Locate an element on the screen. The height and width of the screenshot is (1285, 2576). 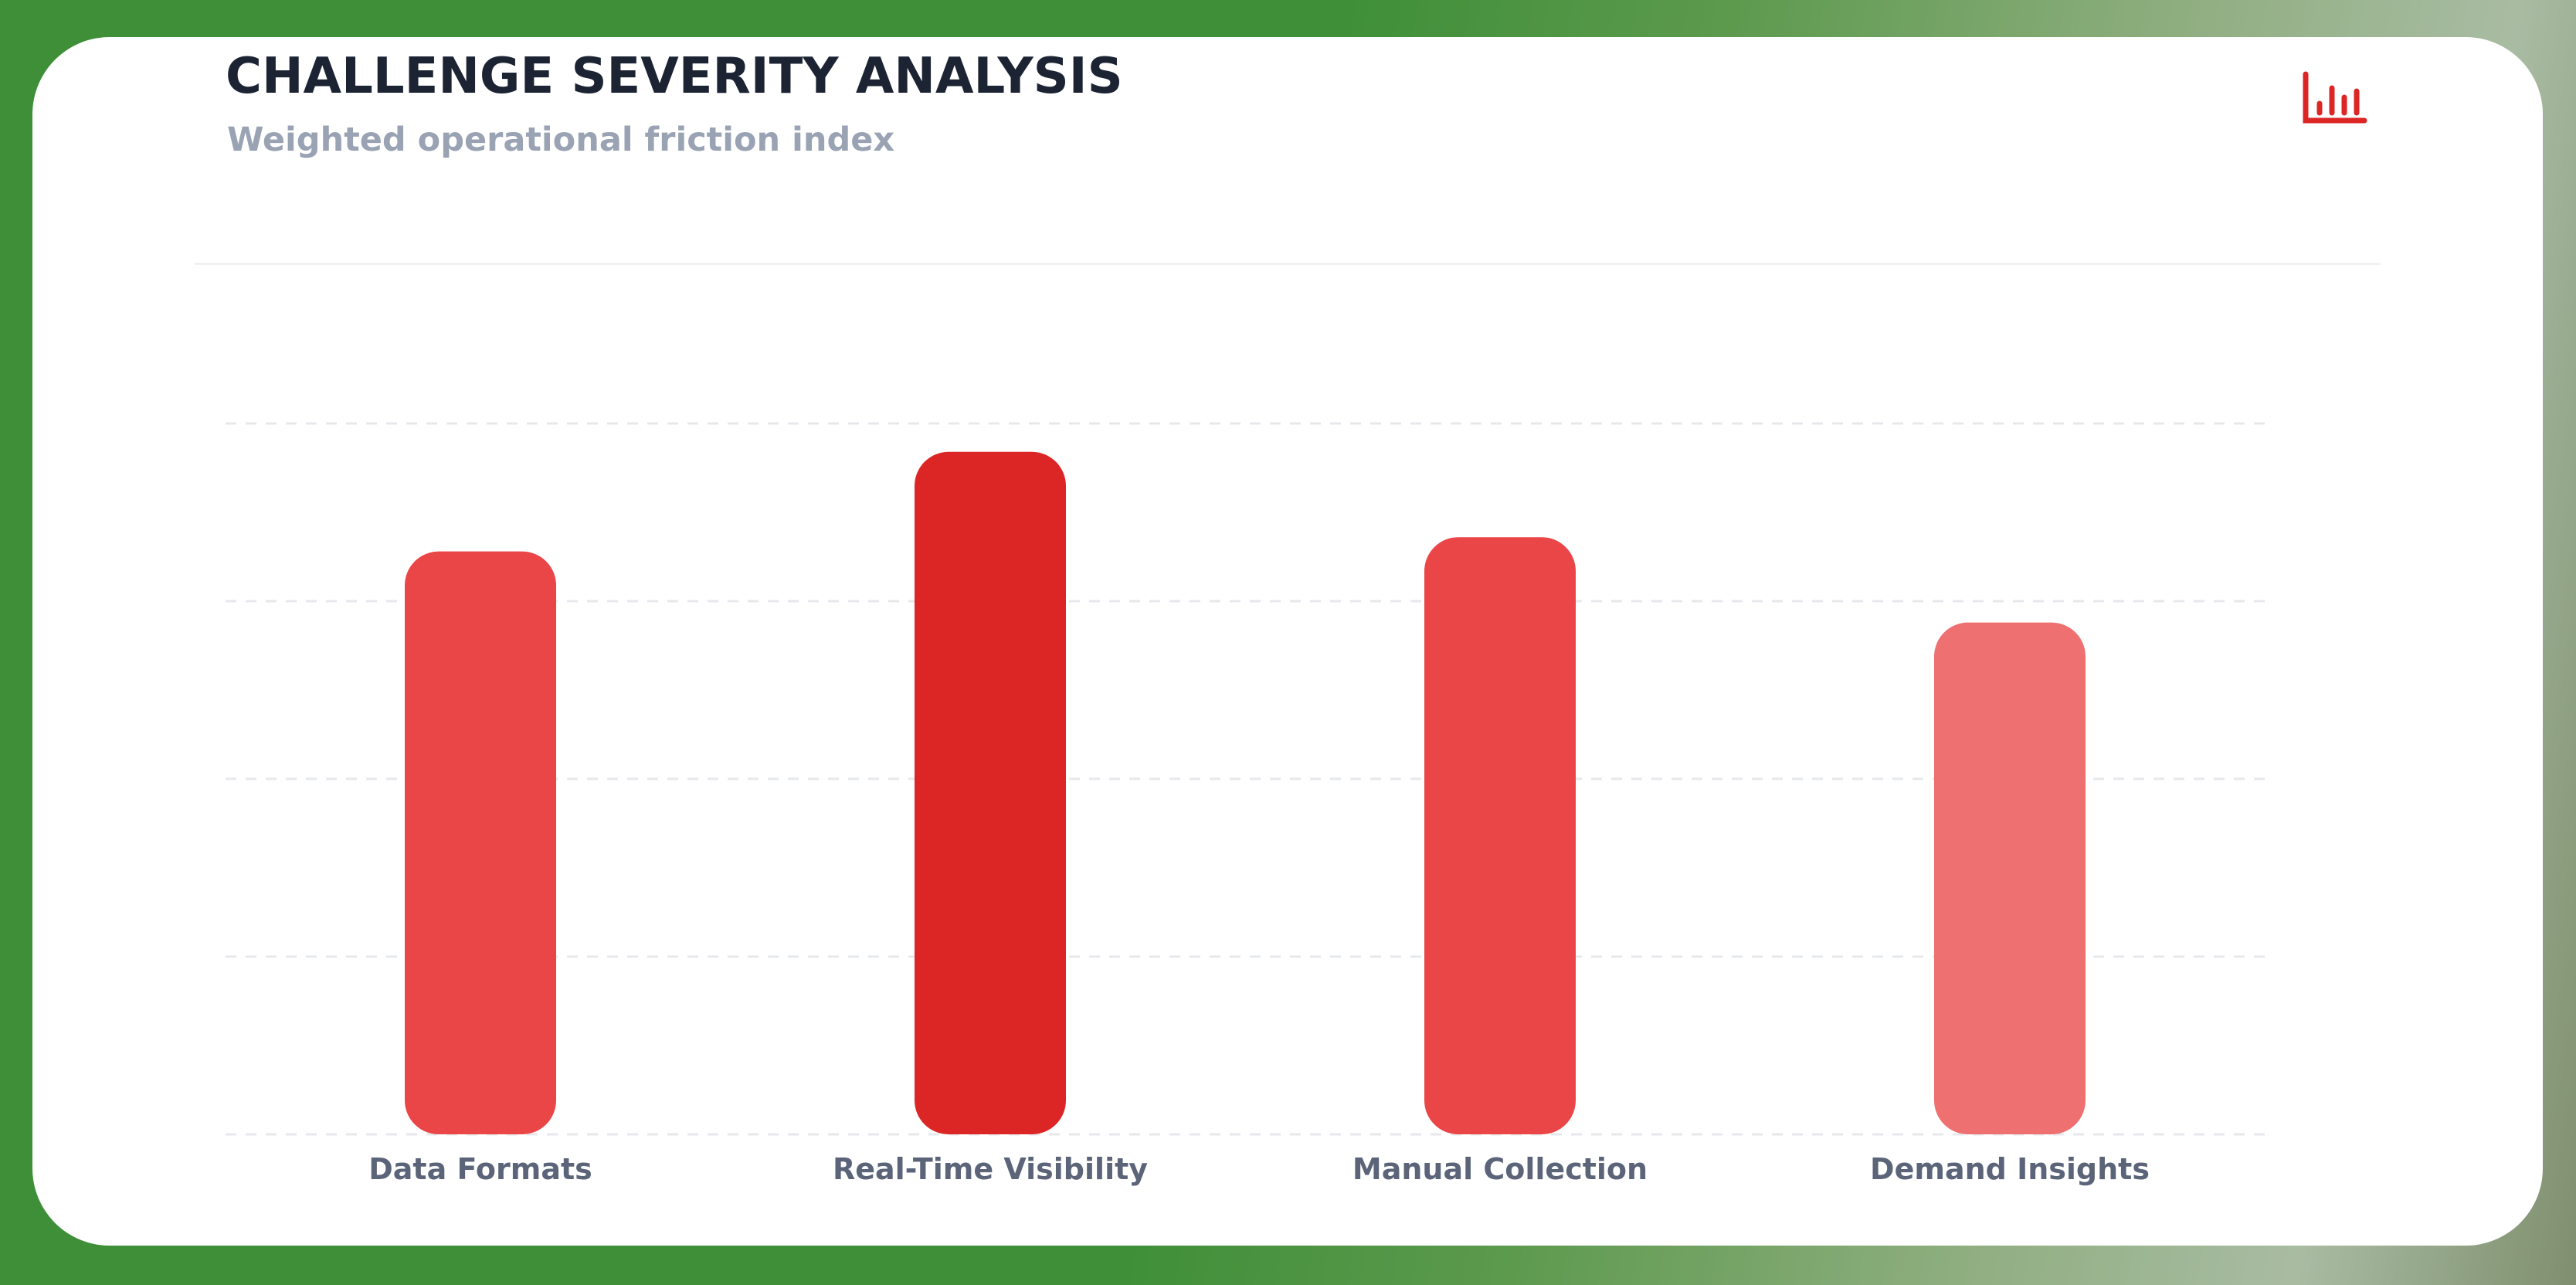
chart-subtitle: Weighted operational friction index is located at coordinates (561, 140).